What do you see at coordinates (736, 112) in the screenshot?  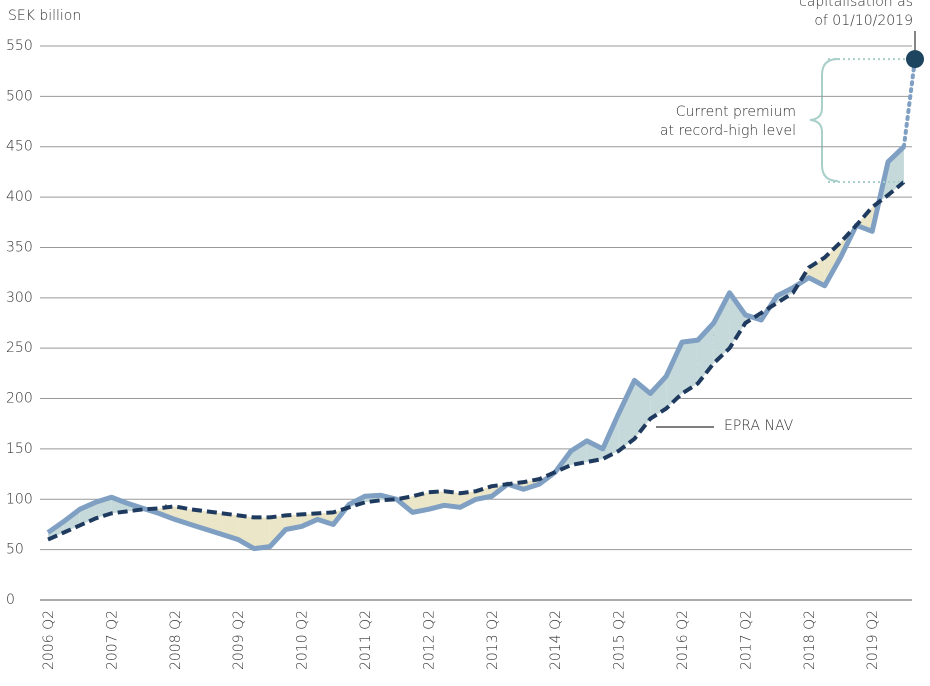 I see `premium-label: Current premium` at bounding box center [736, 112].